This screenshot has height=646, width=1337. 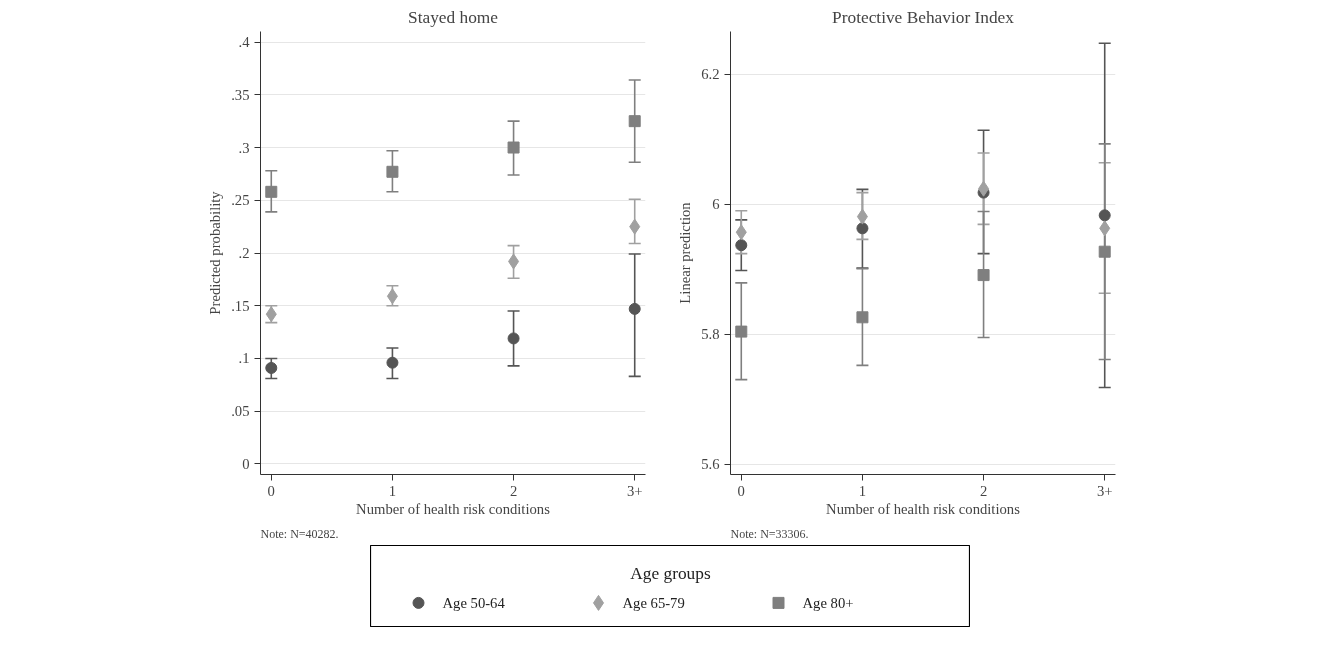 What do you see at coordinates (710, 464) in the screenshot?
I see `y-tick-label: 5.6` at bounding box center [710, 464].